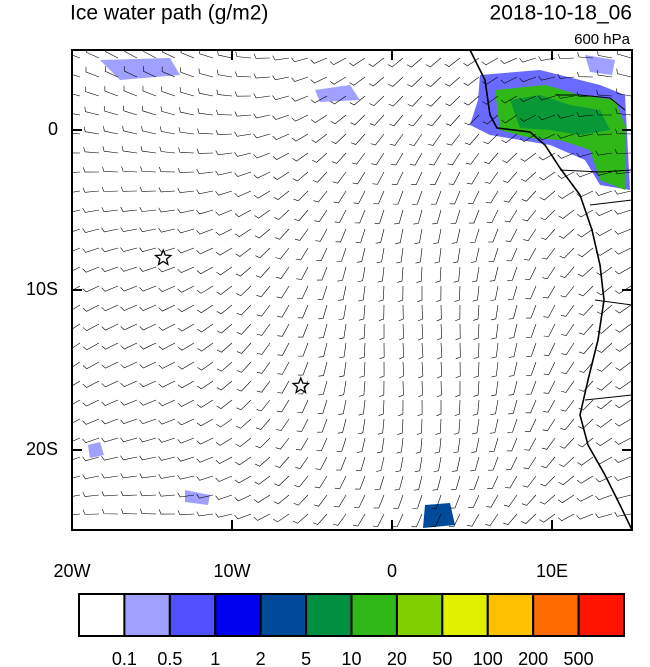 Image resolution: width=650 pixels, height=667 pixels. I want to click on x-tick-label: 20W, so click(71, 571).